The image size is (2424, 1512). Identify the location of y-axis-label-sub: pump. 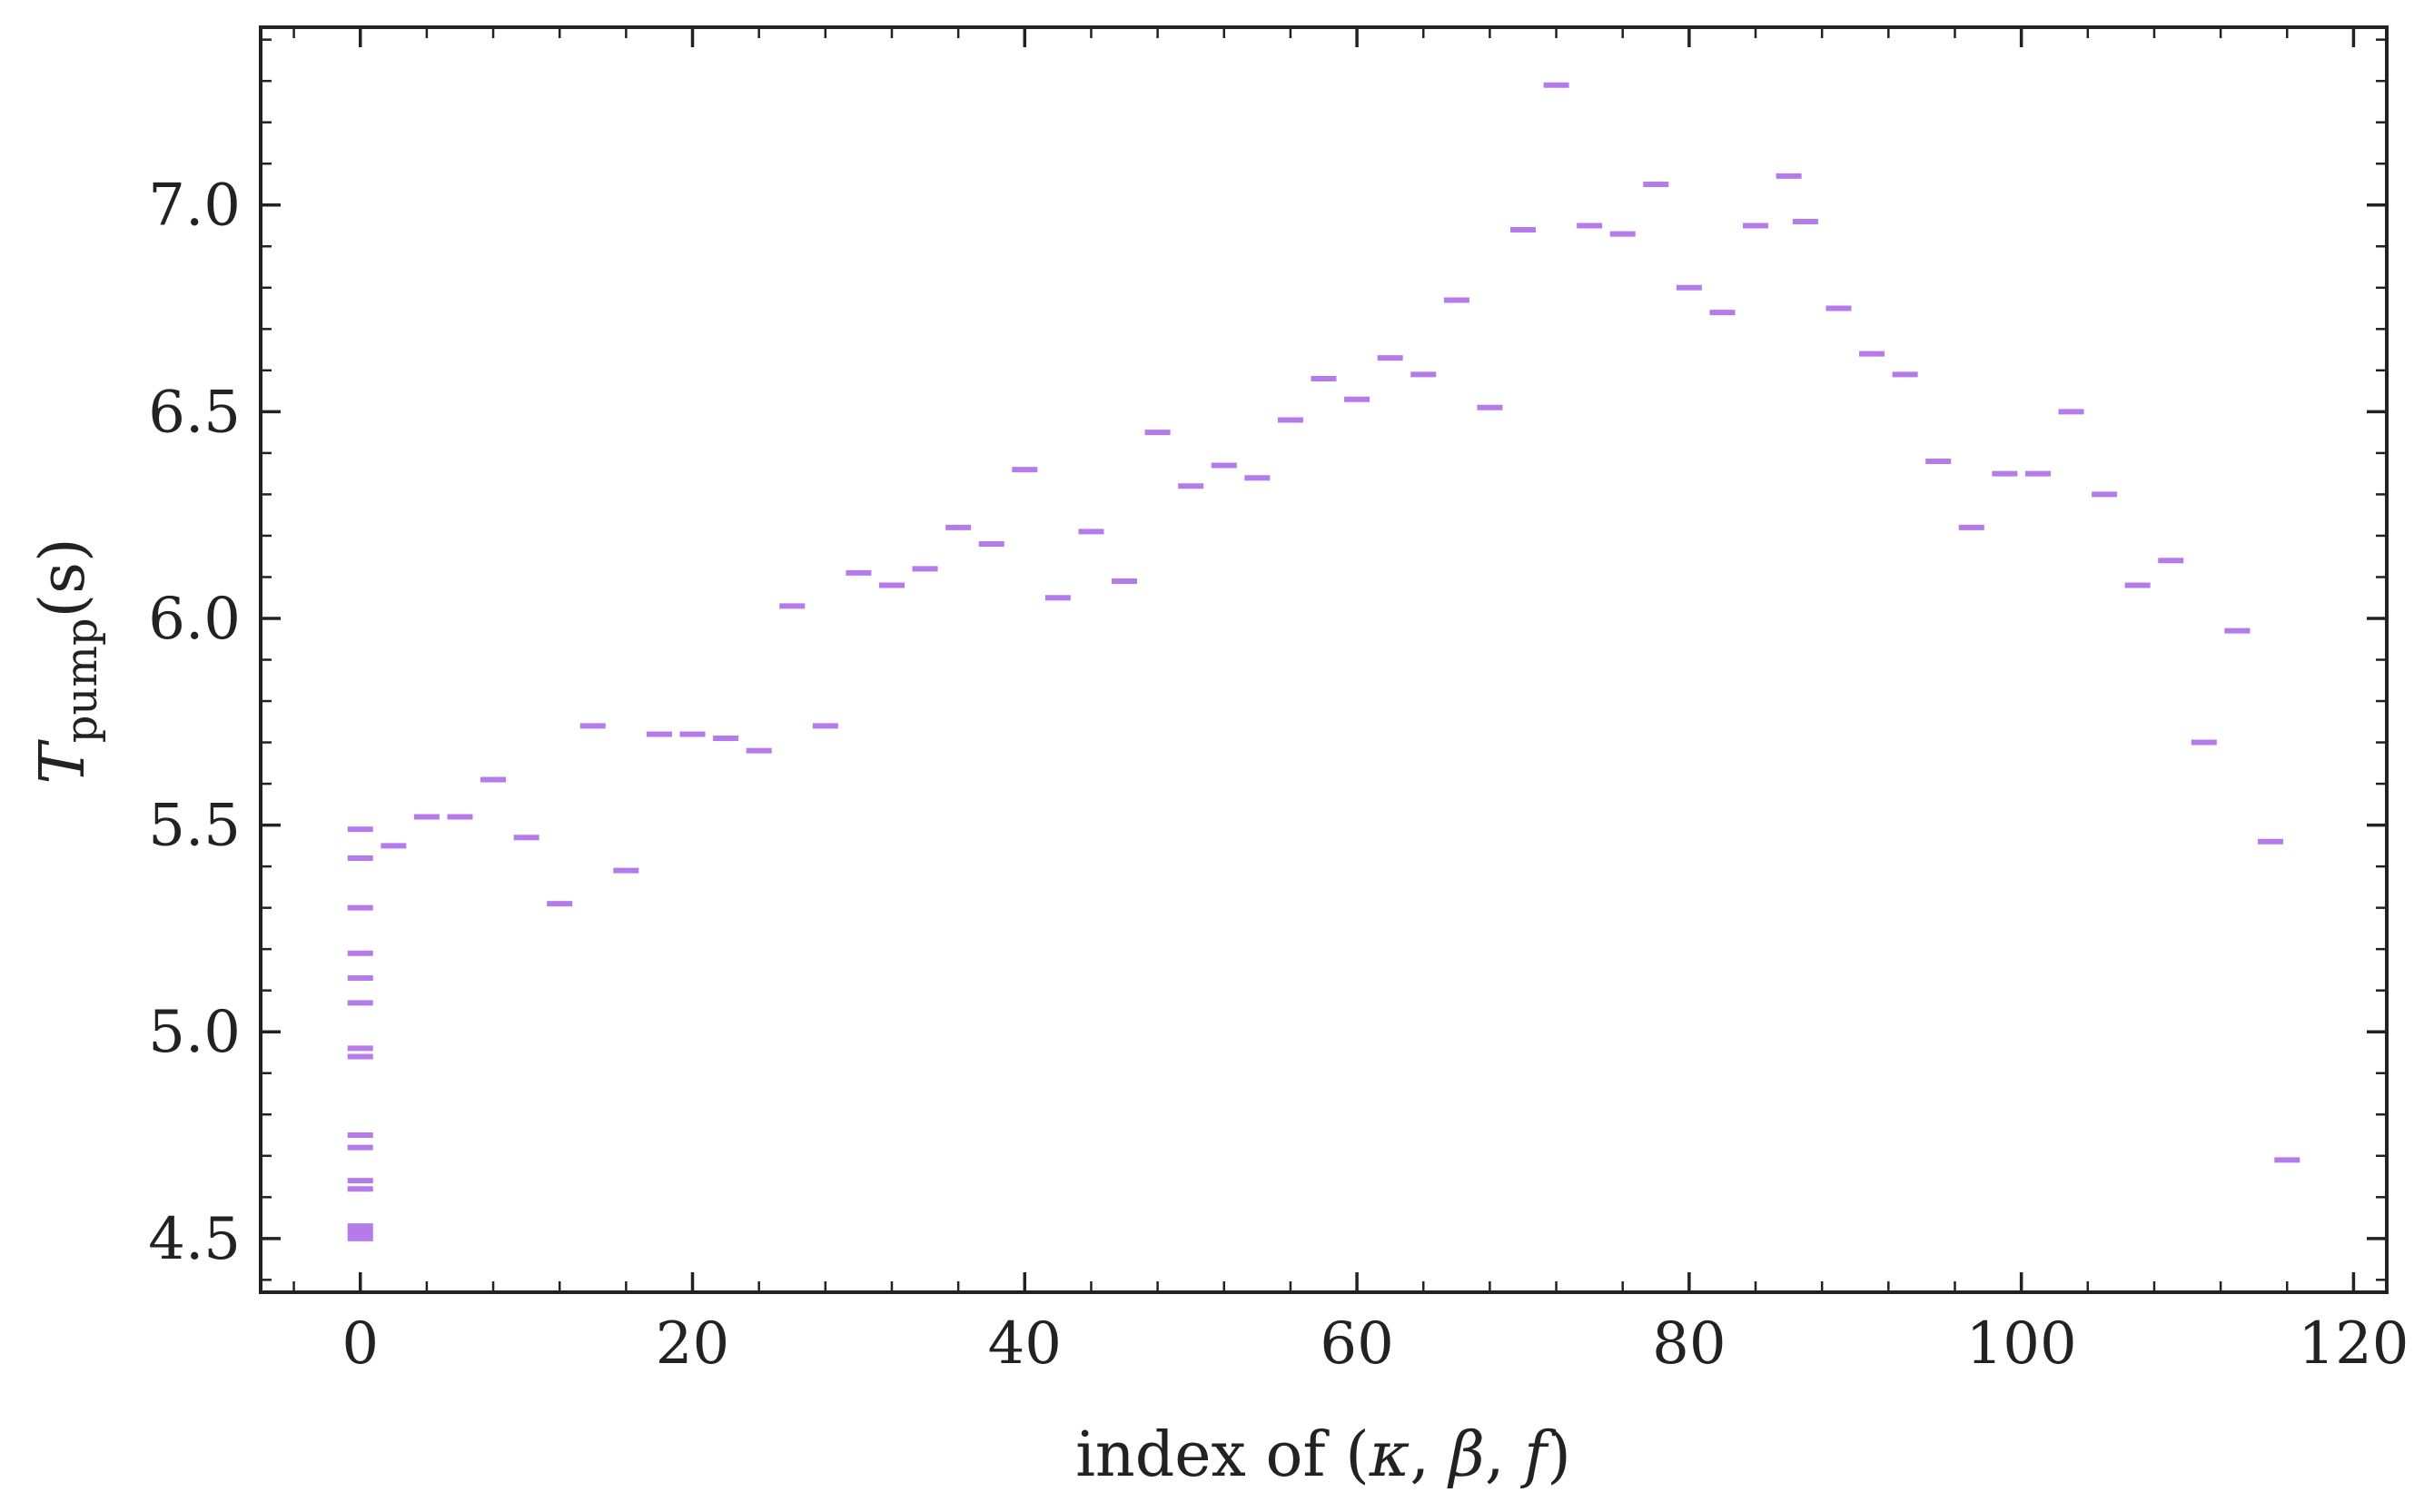
(81, 681).